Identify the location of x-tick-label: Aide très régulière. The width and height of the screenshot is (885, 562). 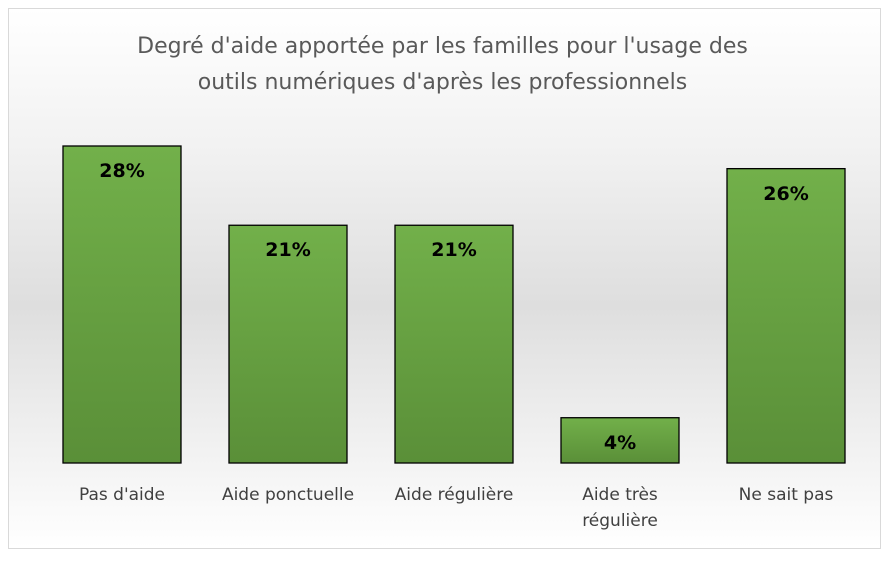
(620, 508).